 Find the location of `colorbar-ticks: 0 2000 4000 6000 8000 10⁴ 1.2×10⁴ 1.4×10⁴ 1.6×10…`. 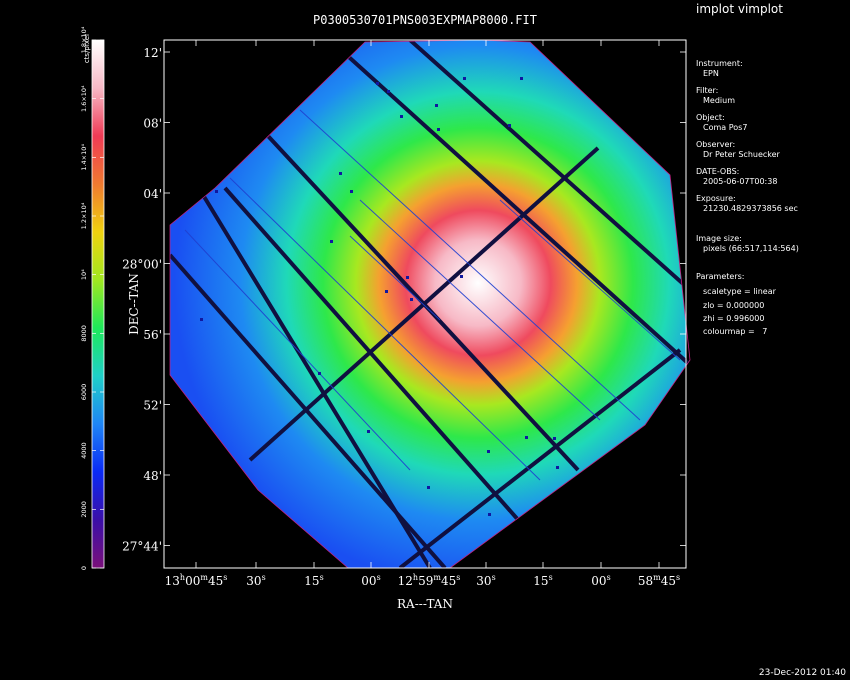

colorbar-ticks: 0 2000 4000 6000 8000 10⁴ 1.2×10⁴ 1.4×10⁴ 1.6×10… is located at coordinates (92, 298).